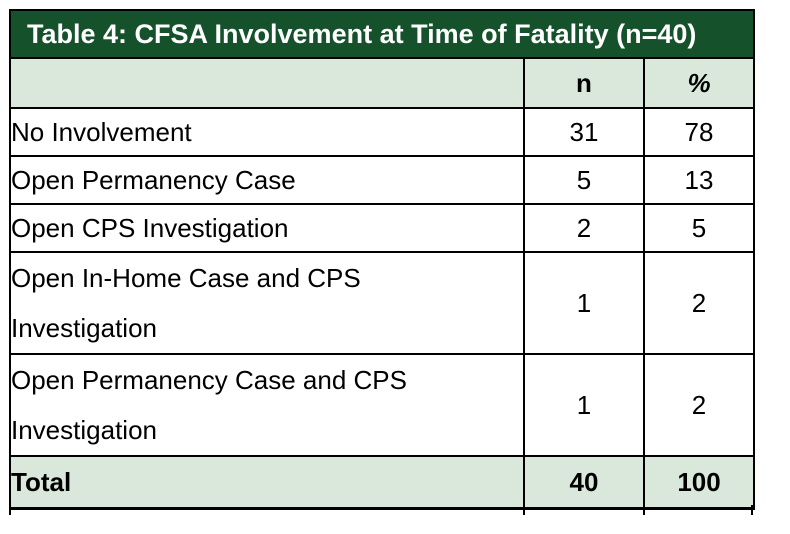  Describe the element at coordinates (699, 228) in the screenshot. I see `cell-percent: 5` at that location.